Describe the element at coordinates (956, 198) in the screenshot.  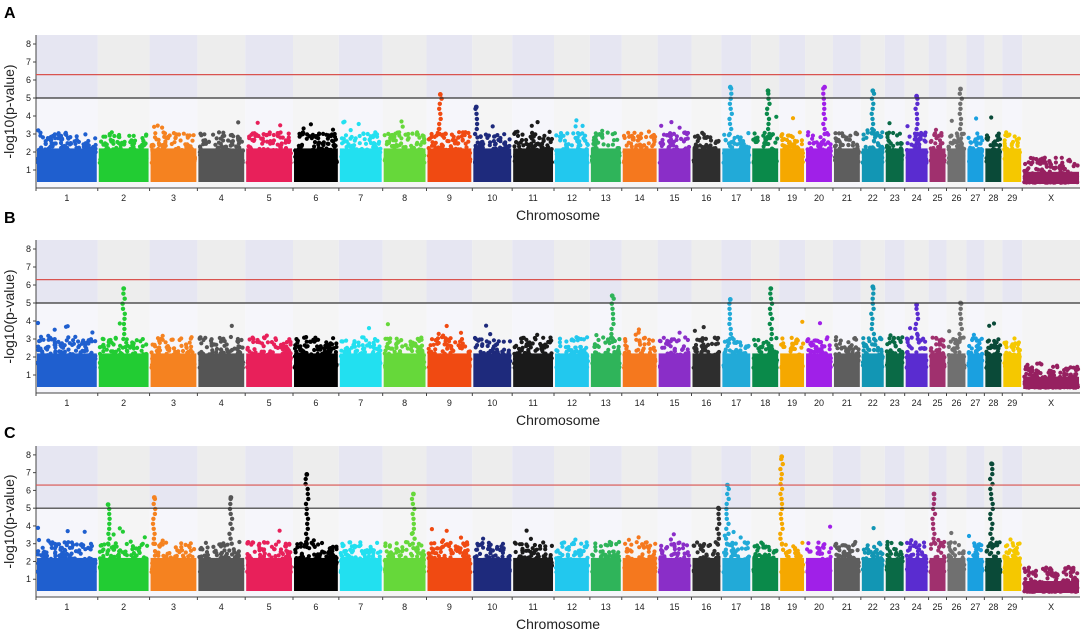
I see `x-tick-label: 26` at that location.